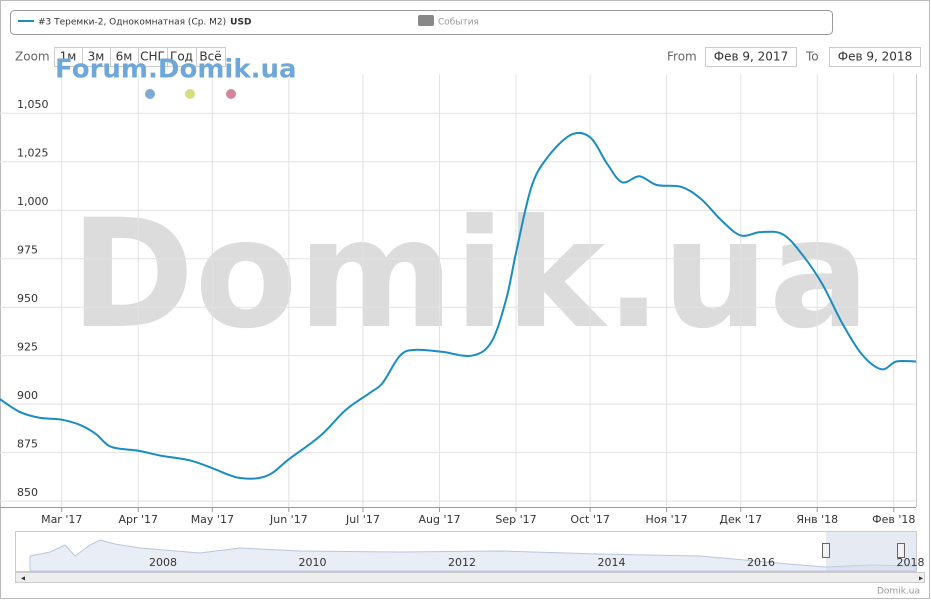 The image size is (931, 604). I want to click on x-tick-label: Oct '17, so click(590, 519).